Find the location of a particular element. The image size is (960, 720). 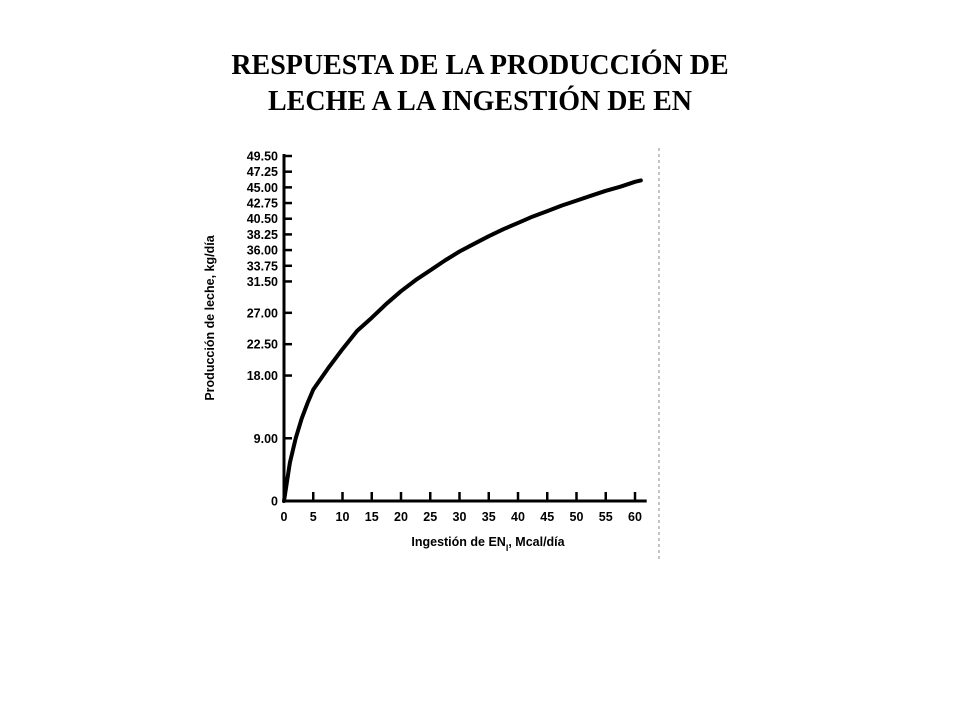

x-tick-label: 0 is located at coordinates (284, 517).